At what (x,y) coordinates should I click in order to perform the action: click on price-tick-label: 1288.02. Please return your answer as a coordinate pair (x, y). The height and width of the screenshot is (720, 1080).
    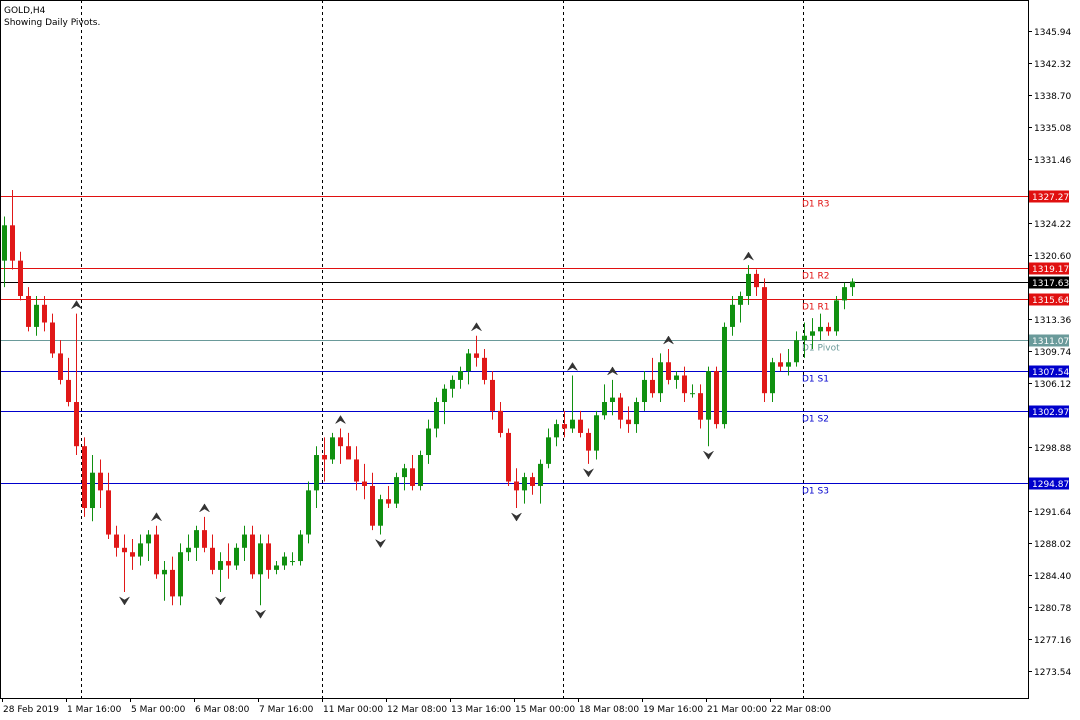
    Looking at the image, I should click on (1052, 545).